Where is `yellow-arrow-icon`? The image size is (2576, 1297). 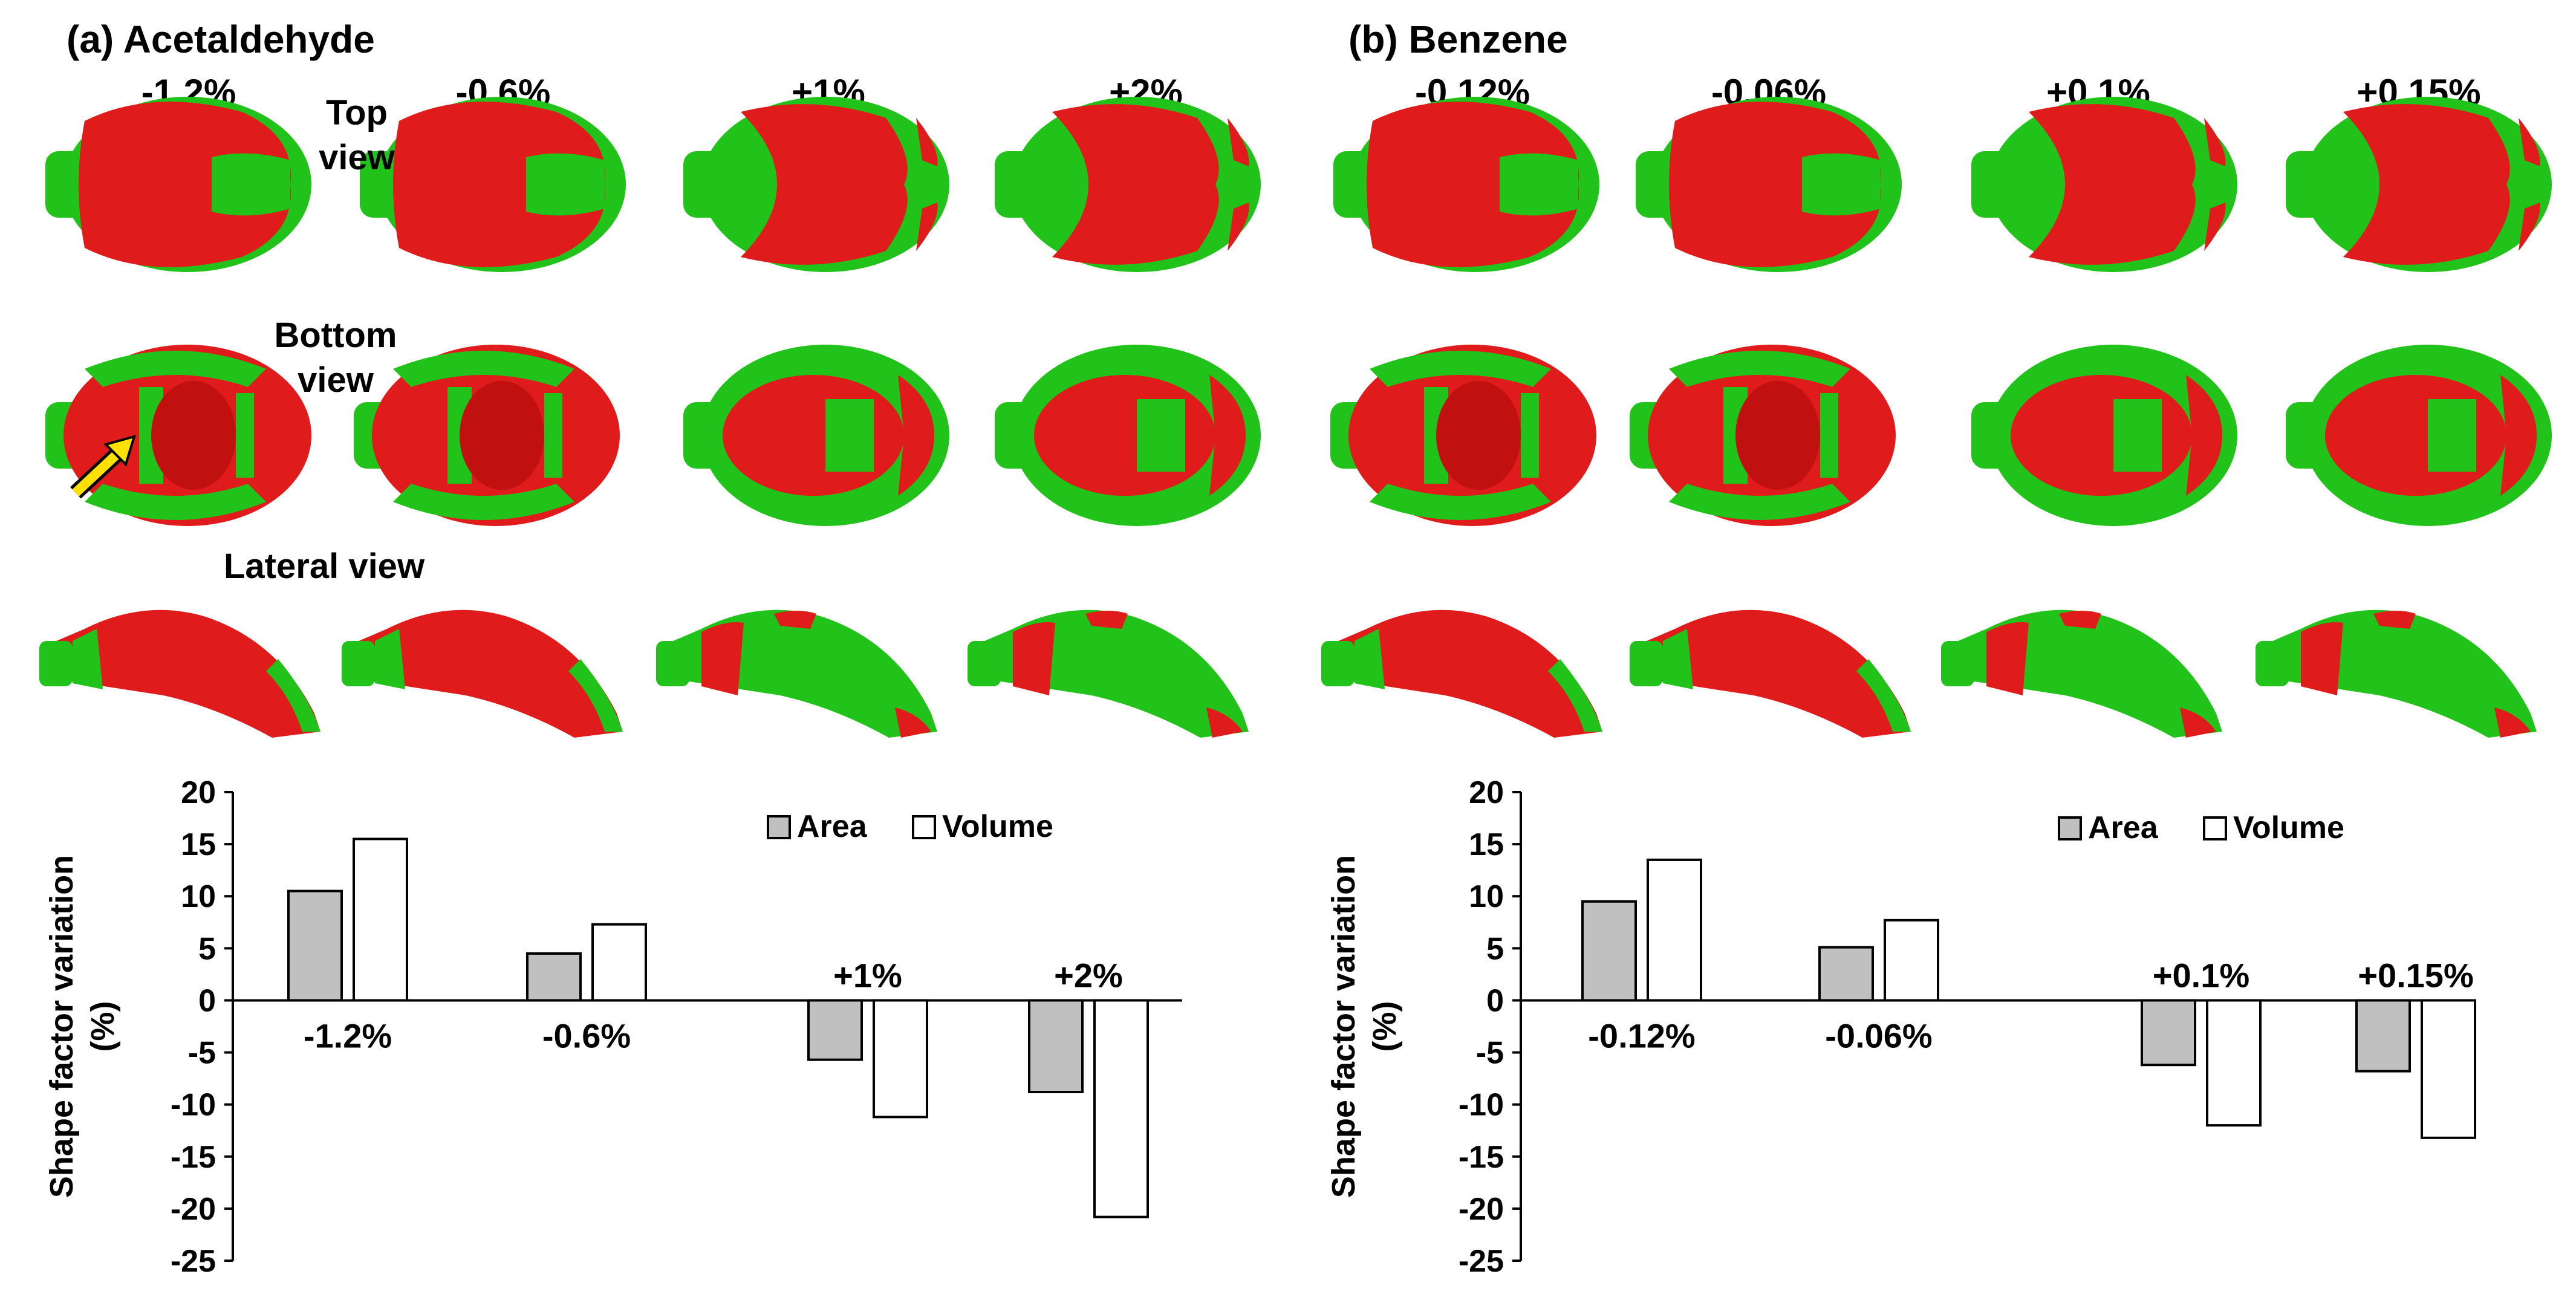
yellow-arrow-icon is located at coordinates (103, 467).